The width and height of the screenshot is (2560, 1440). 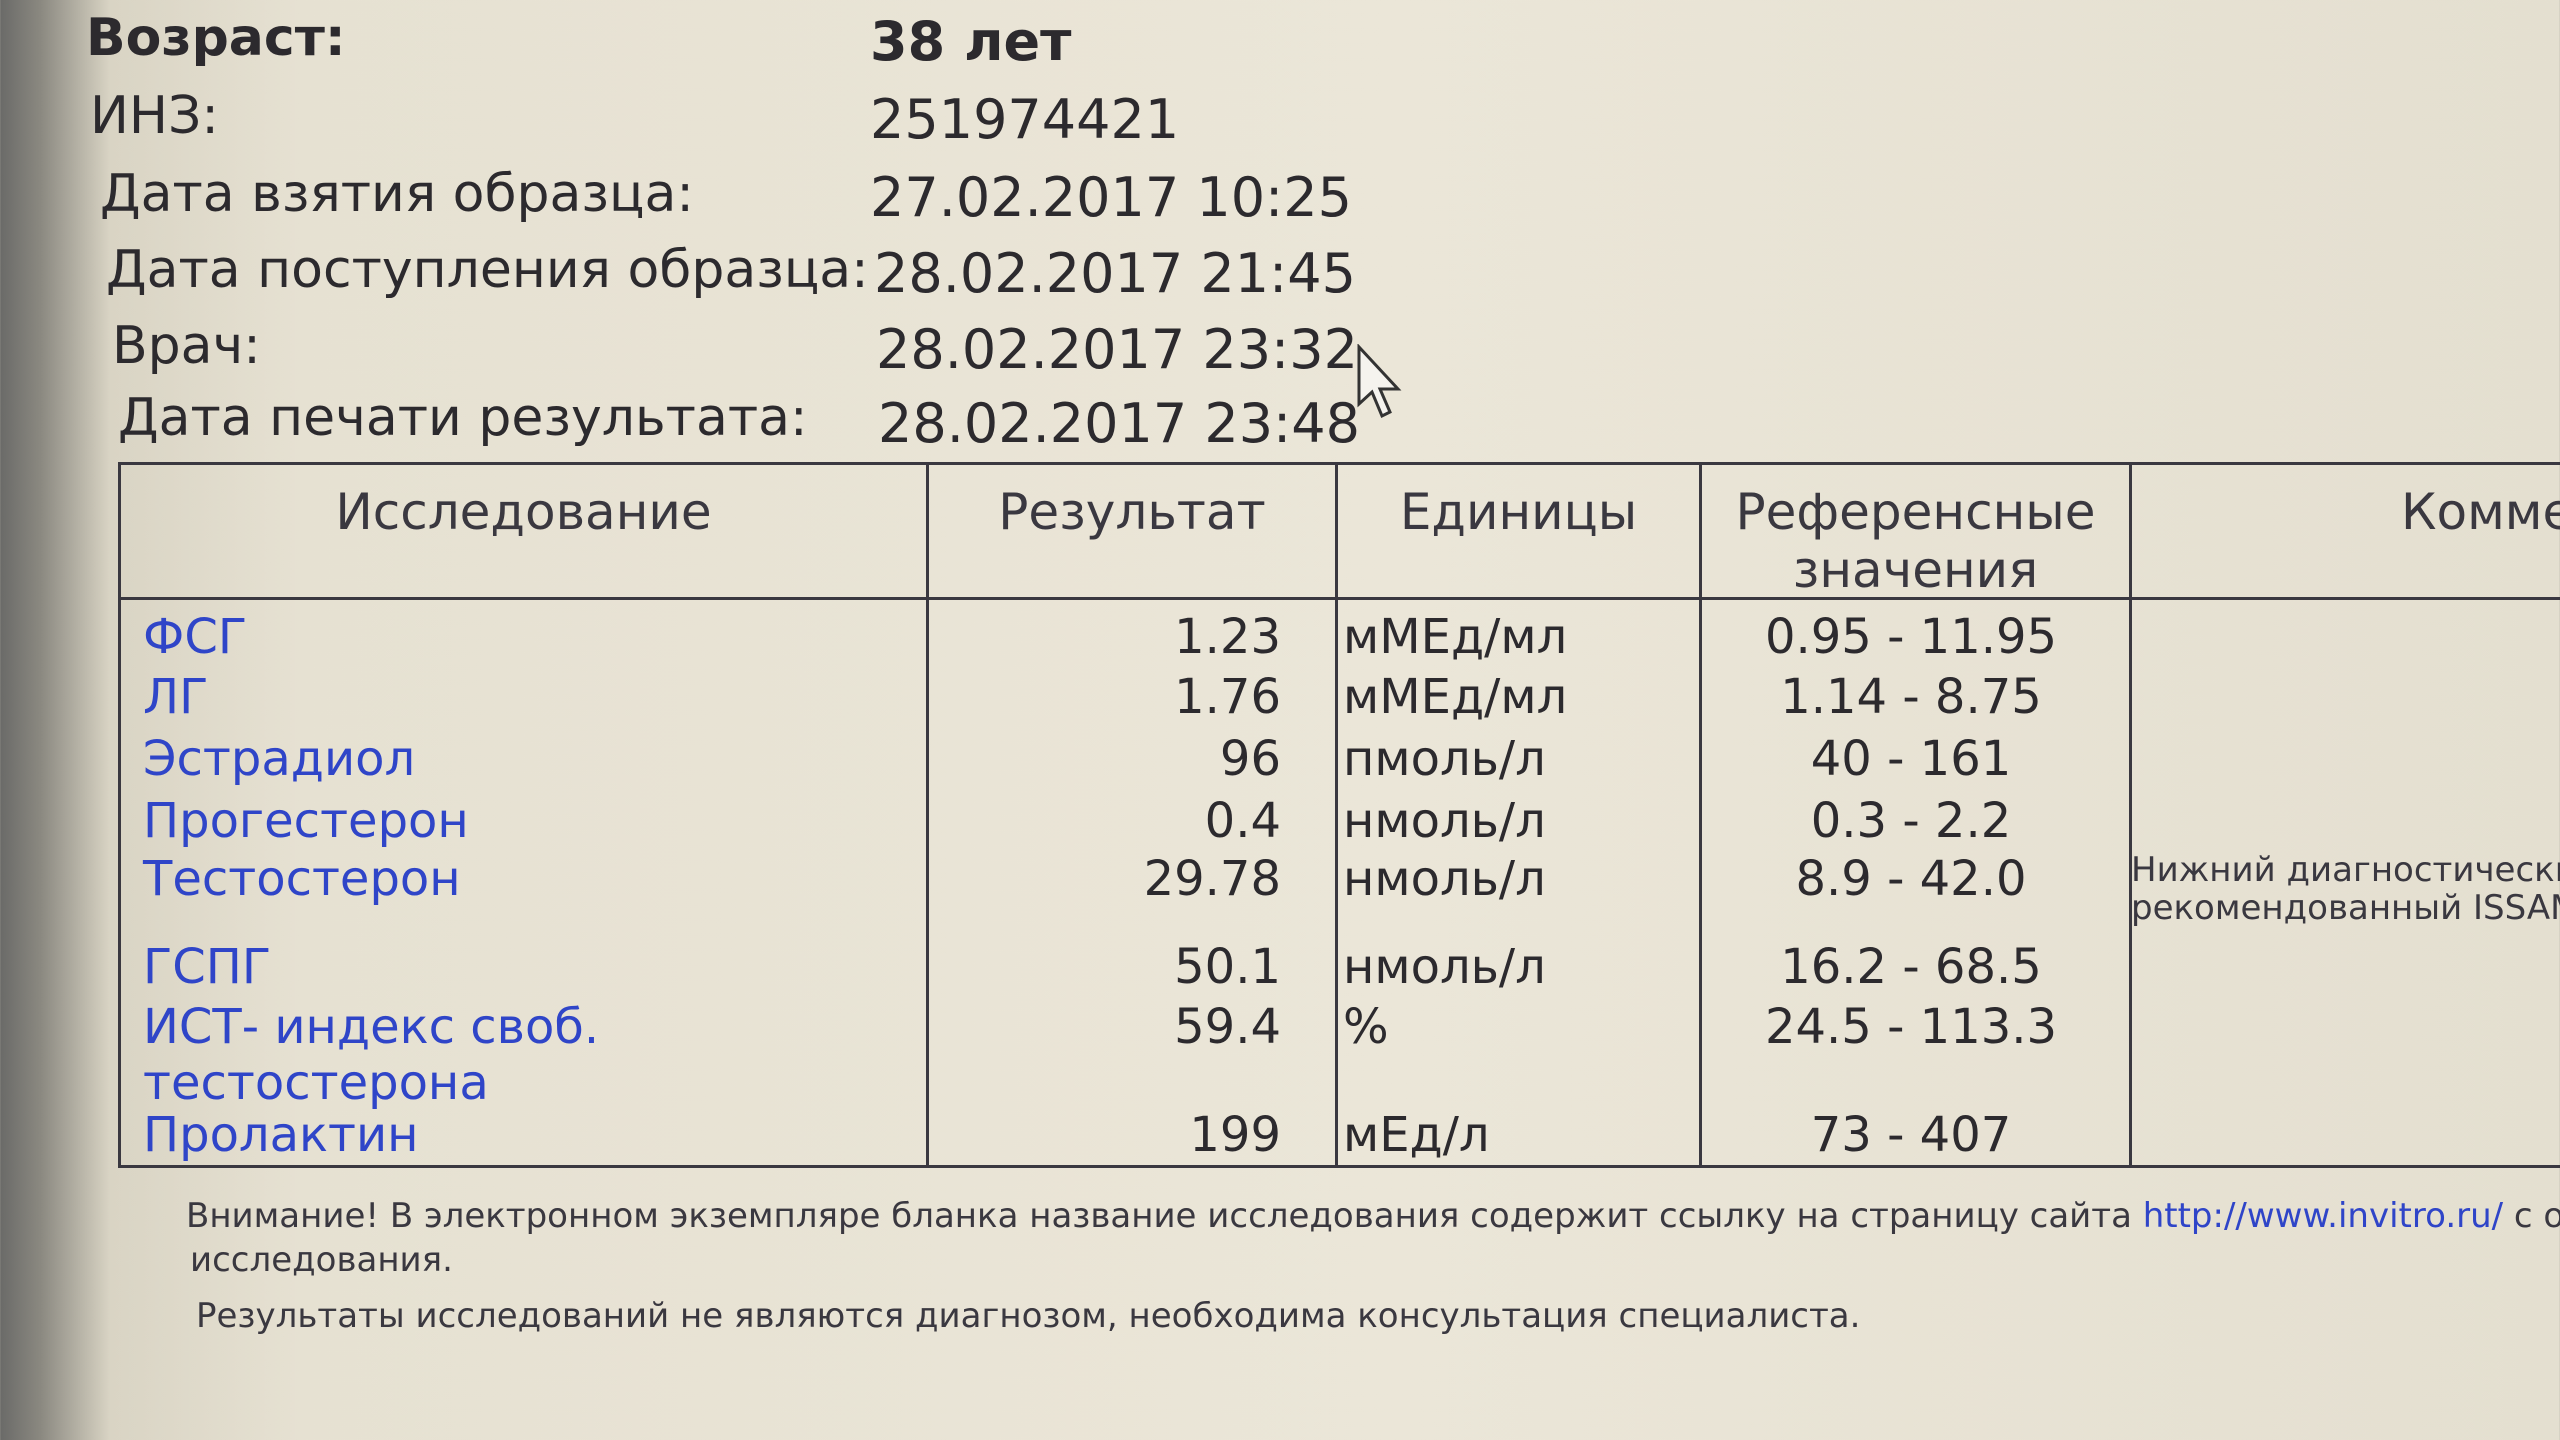 What do you see at coordinates (523, 512) in the screenshot?
I see `header-test: Исследование` at bounding box center [523, 512].